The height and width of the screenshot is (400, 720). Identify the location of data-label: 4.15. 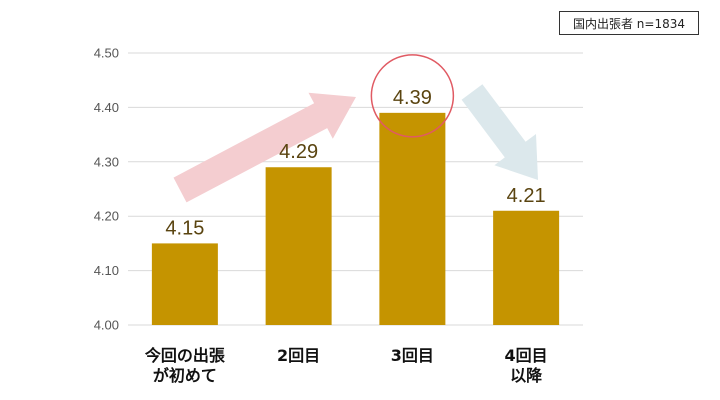
(184, 228).